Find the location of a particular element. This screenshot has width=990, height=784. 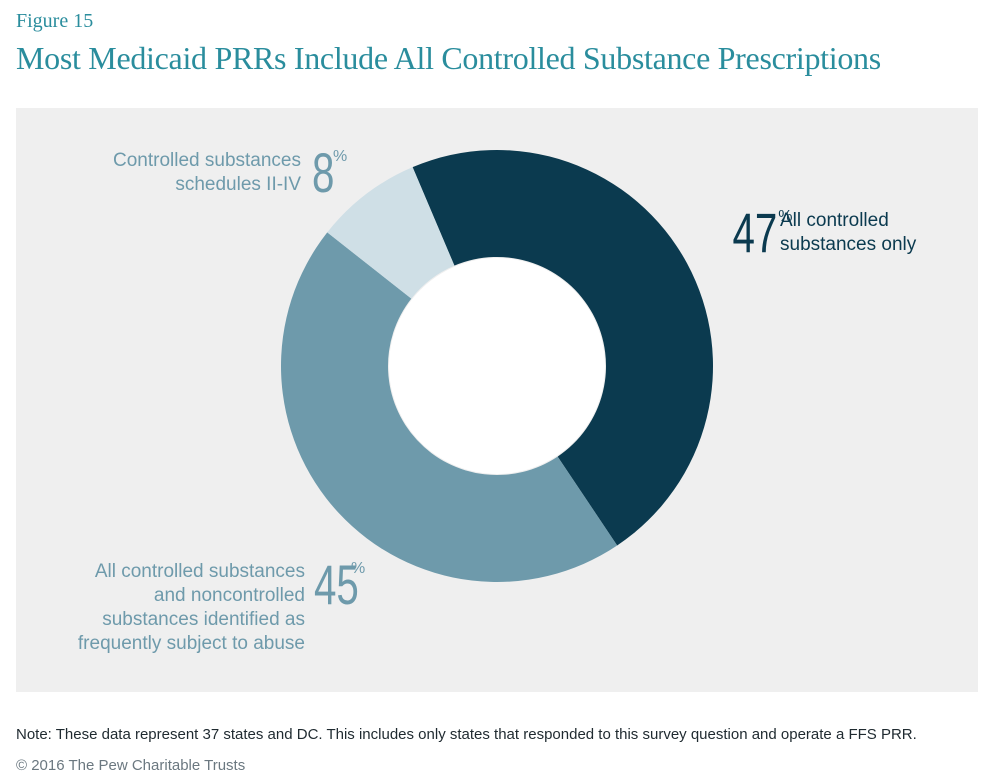

slice-label-schedules-ii-iv: Controlled substances schedules II-IV is located at coordinates (207, 173).